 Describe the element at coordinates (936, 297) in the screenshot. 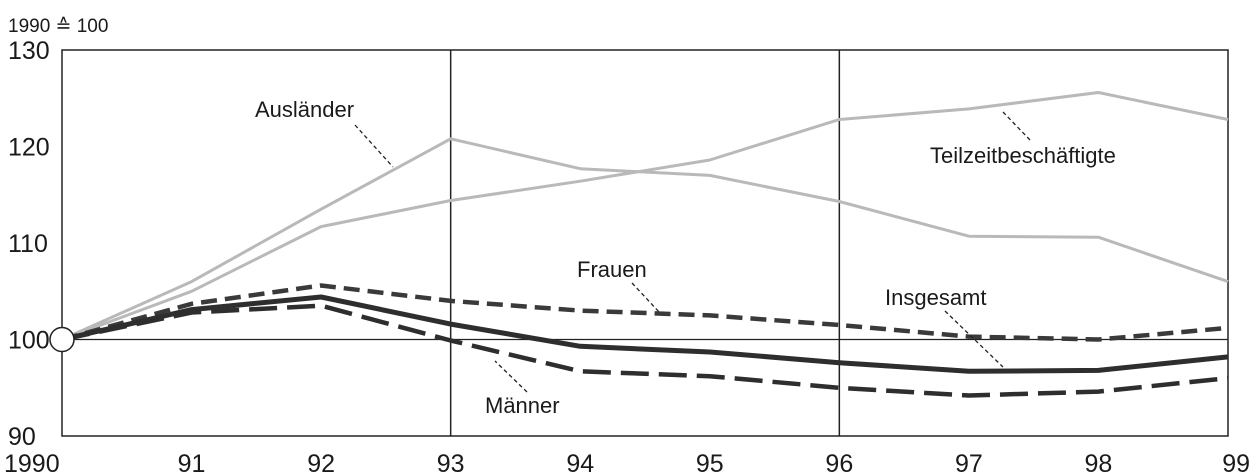

I see `series-label: Insgesamt` at that location.